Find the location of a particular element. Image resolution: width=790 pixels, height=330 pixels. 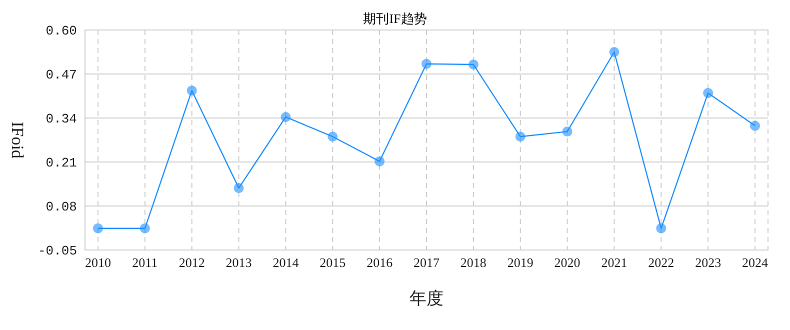

x-tick-label: 2023 is located at coordinates (708, 262).